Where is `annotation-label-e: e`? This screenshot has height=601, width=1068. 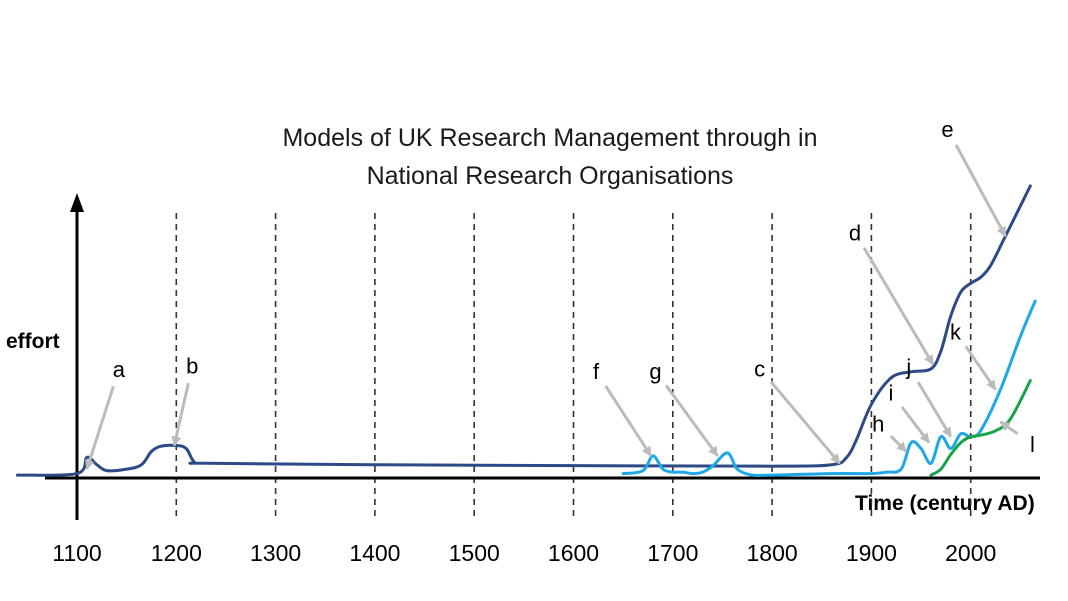
annotation-label-e: e is located at coordinates (947, 129).